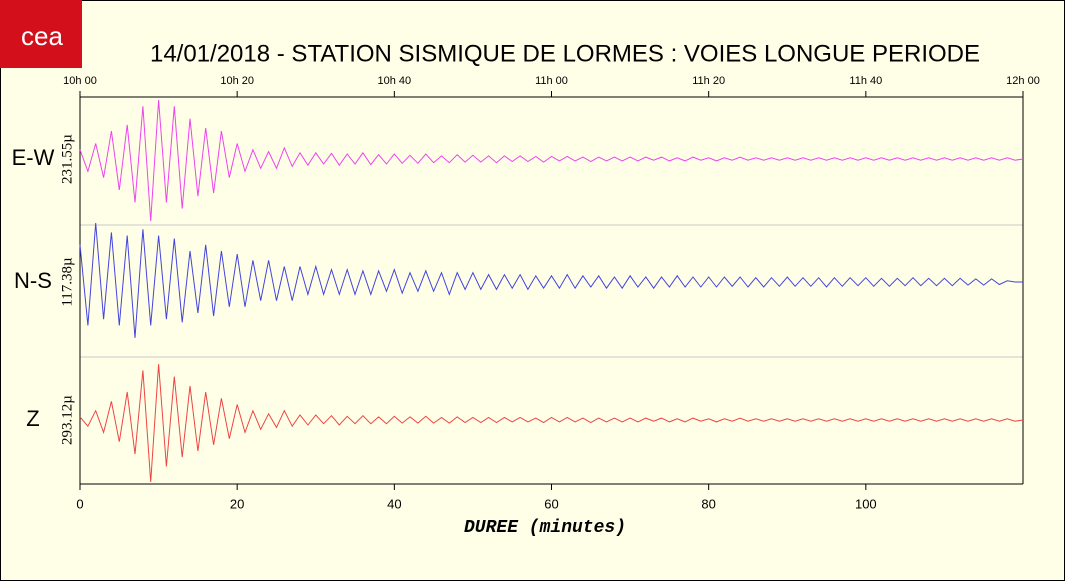 The width and height of the screenshot is (1065, 581). Describe the element at coordinates (33, 157) in the screenshot. I see `channel-label: E-W` at that location.